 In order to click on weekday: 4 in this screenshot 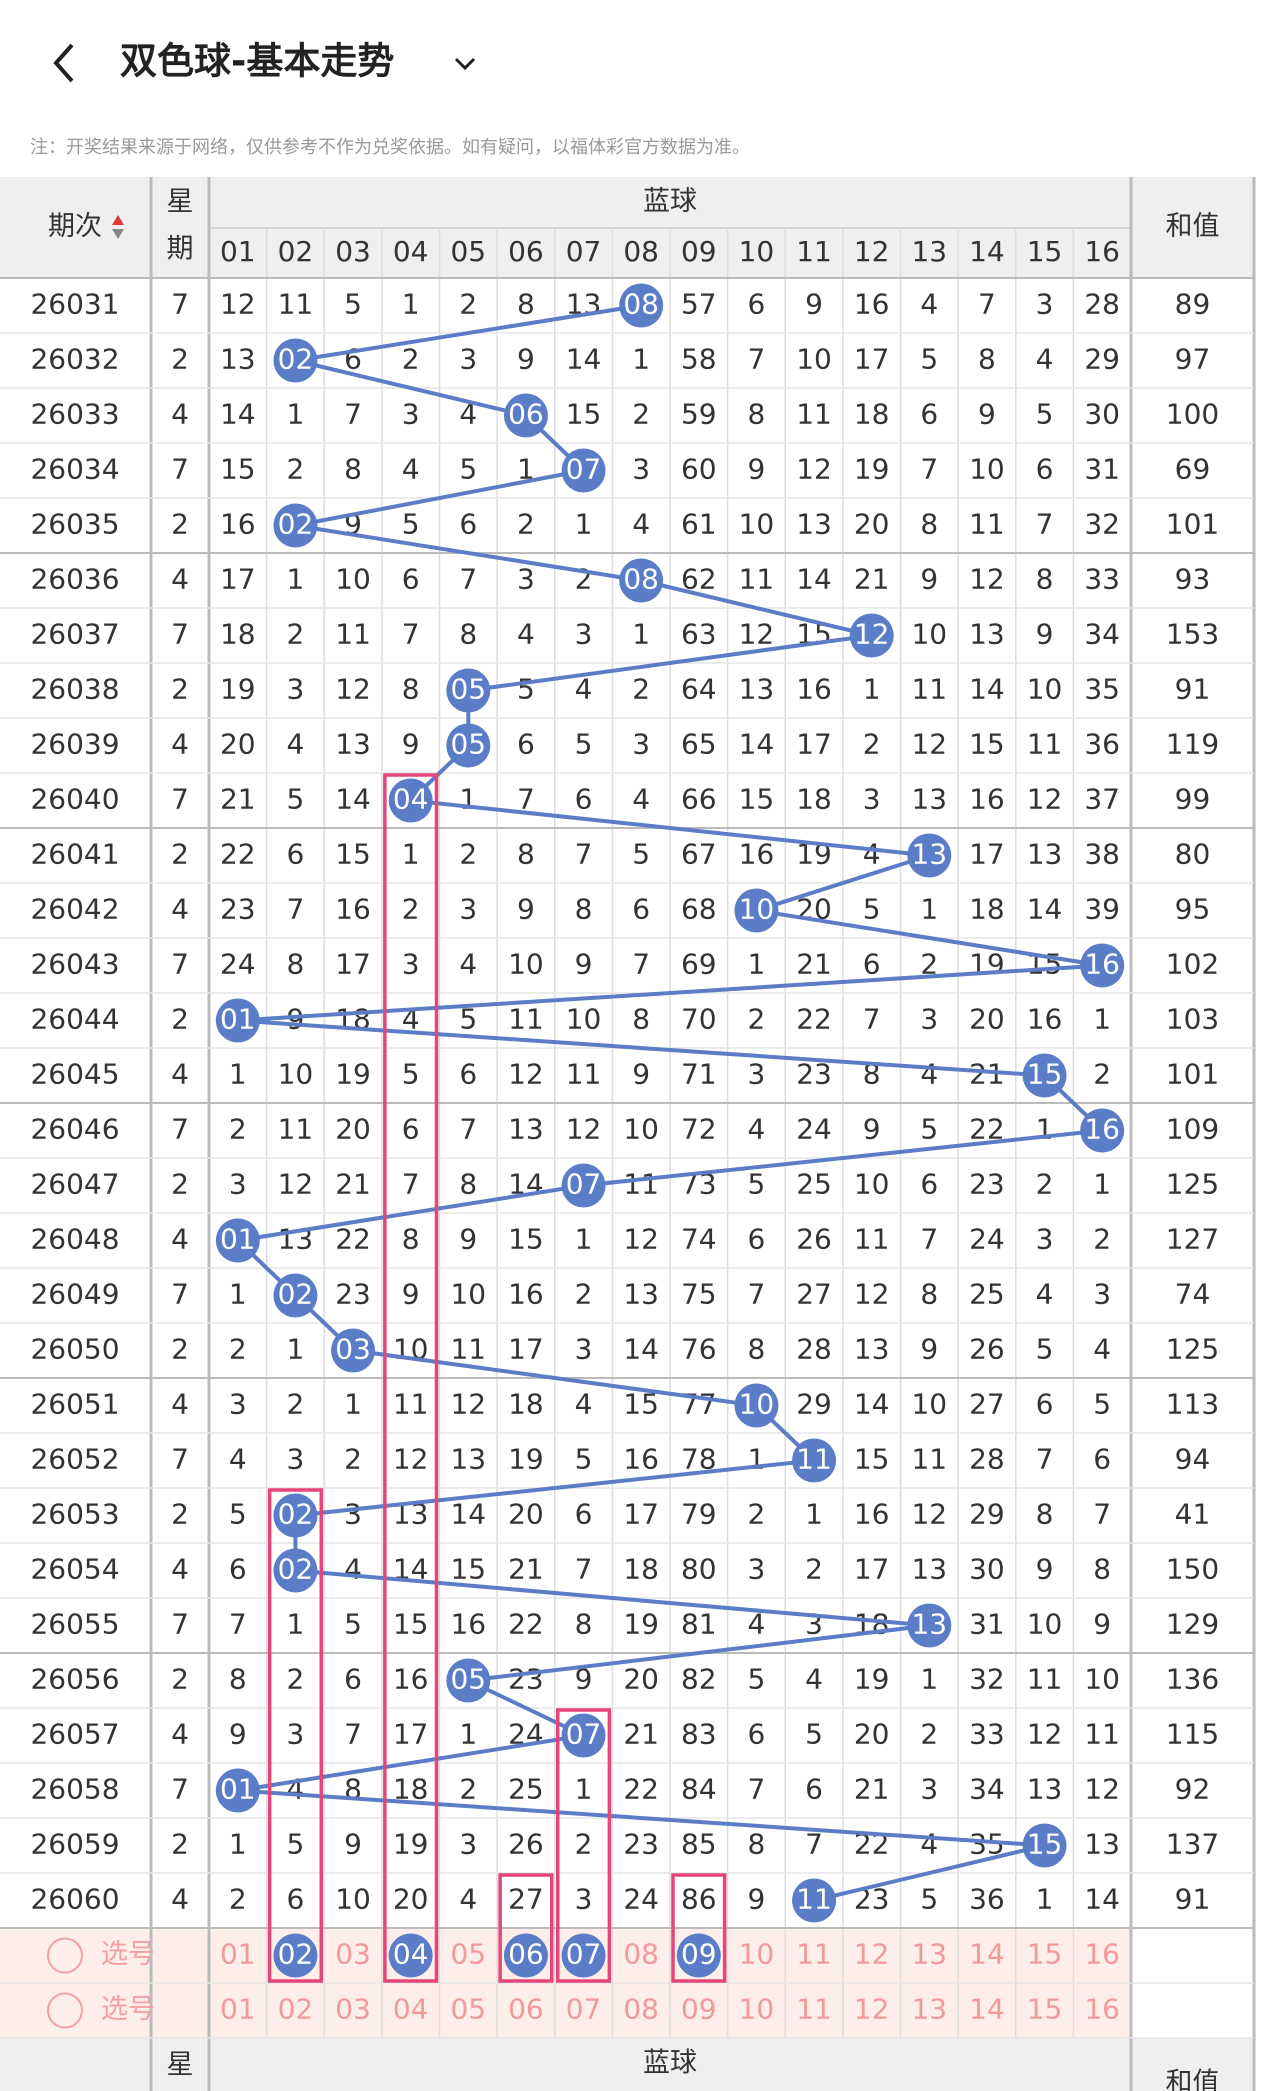, I will do `click(180, 1569)`.